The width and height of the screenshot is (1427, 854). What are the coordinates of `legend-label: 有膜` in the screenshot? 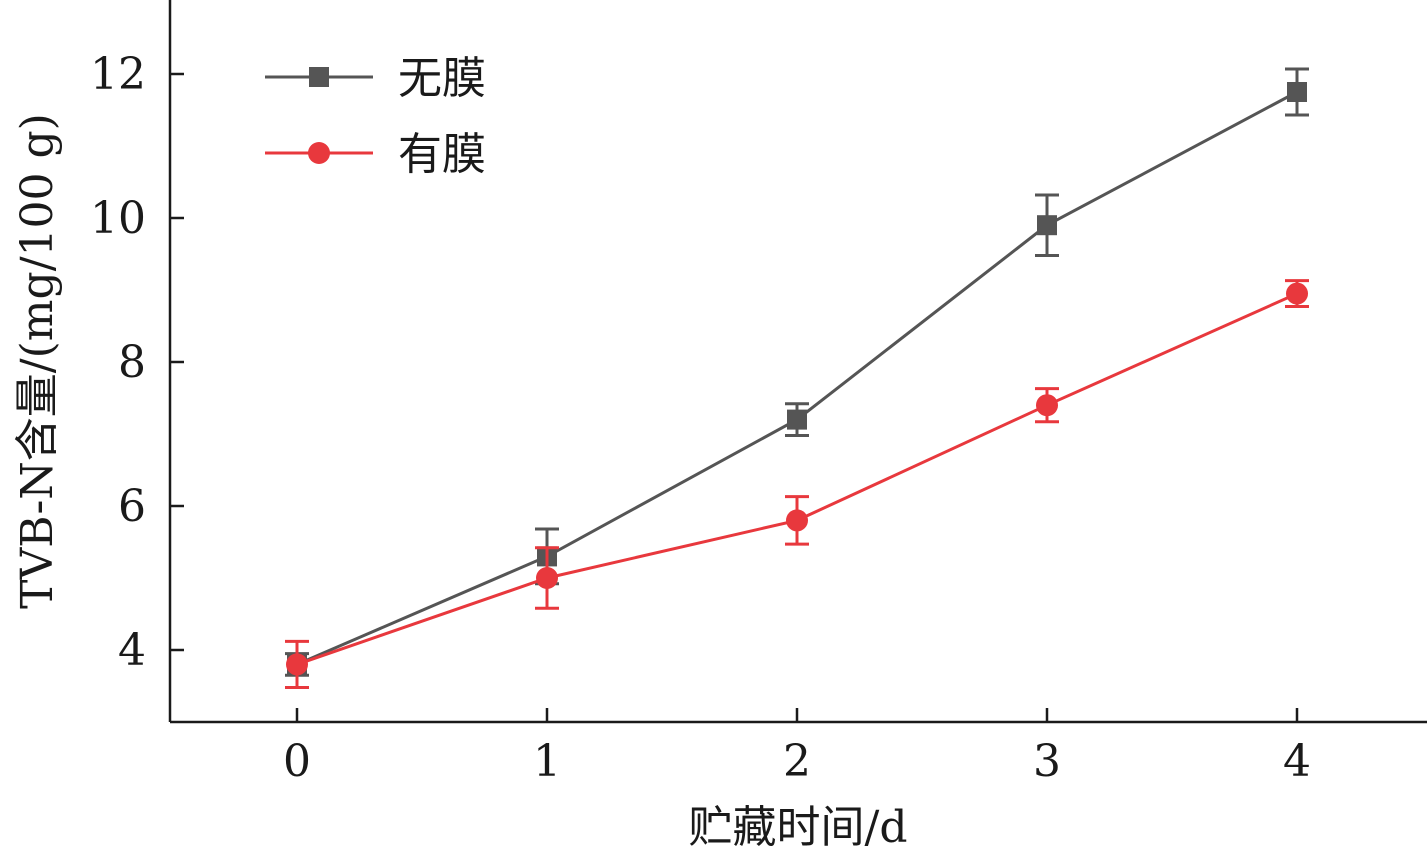 It's located at (442, 154).